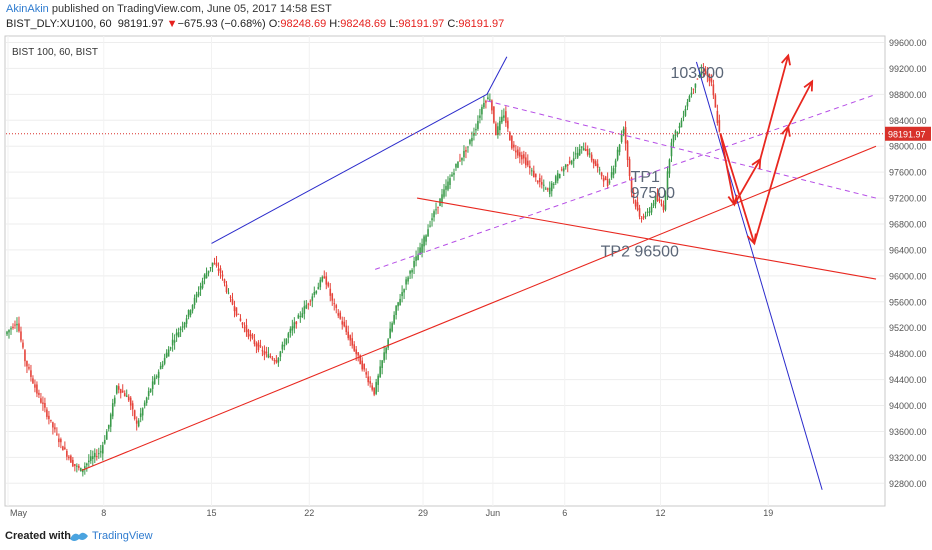 This screenshot has height=550, width=932. What do you see at coordinates (274, 24) in the screenshot?
I see `open-label: O:` at bounding box center [274, 24].